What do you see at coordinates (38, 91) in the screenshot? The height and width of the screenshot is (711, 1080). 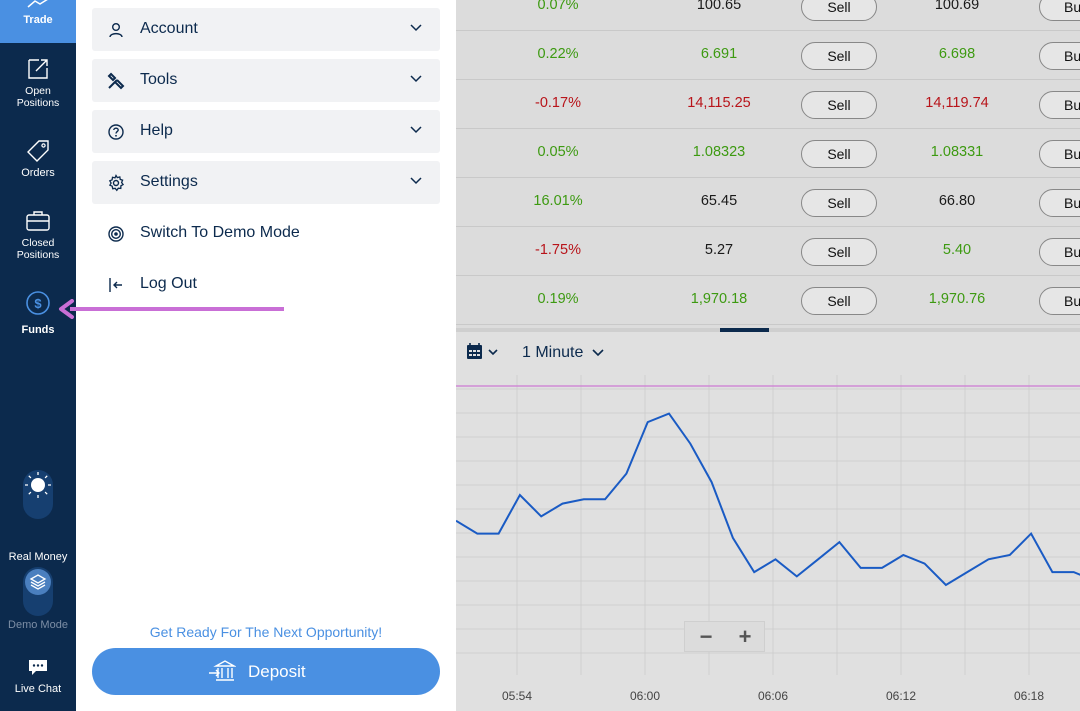 I see `nav-open-label-1: Open` at bounding box center [38, 91].